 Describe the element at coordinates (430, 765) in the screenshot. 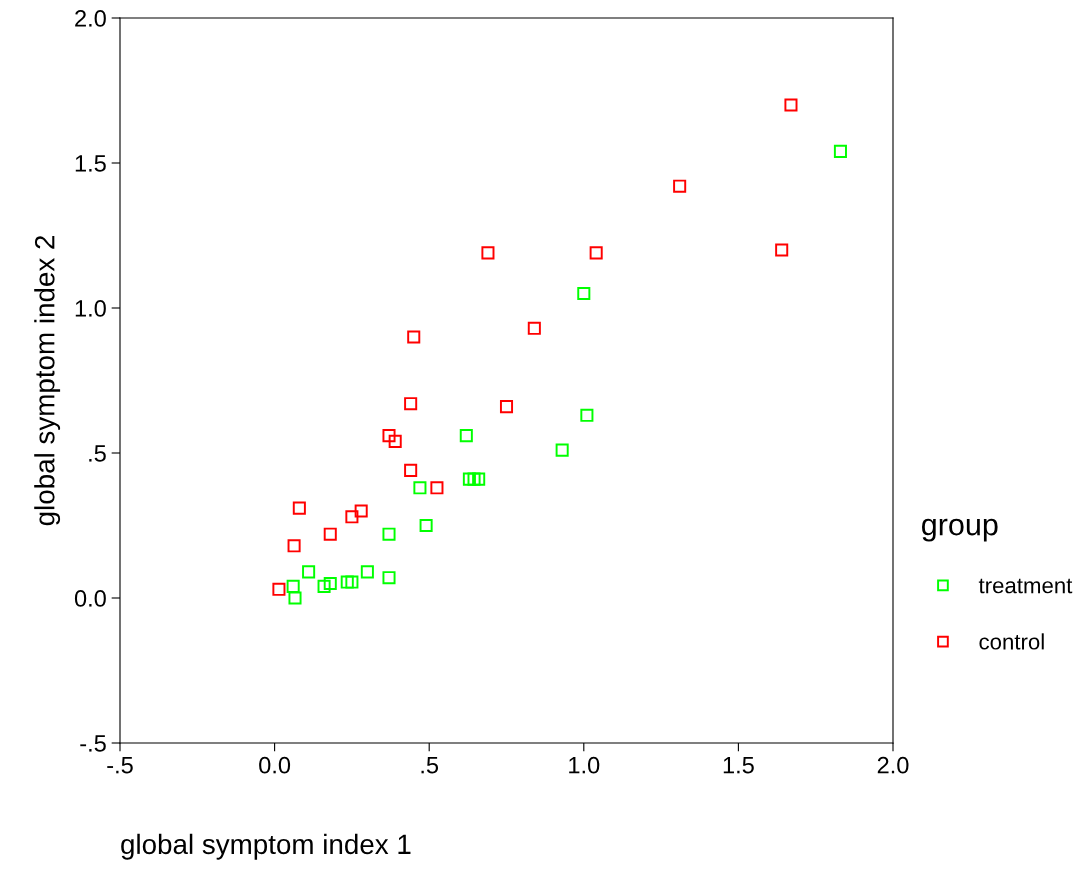

I see `x-tick-label: .5` at that location.